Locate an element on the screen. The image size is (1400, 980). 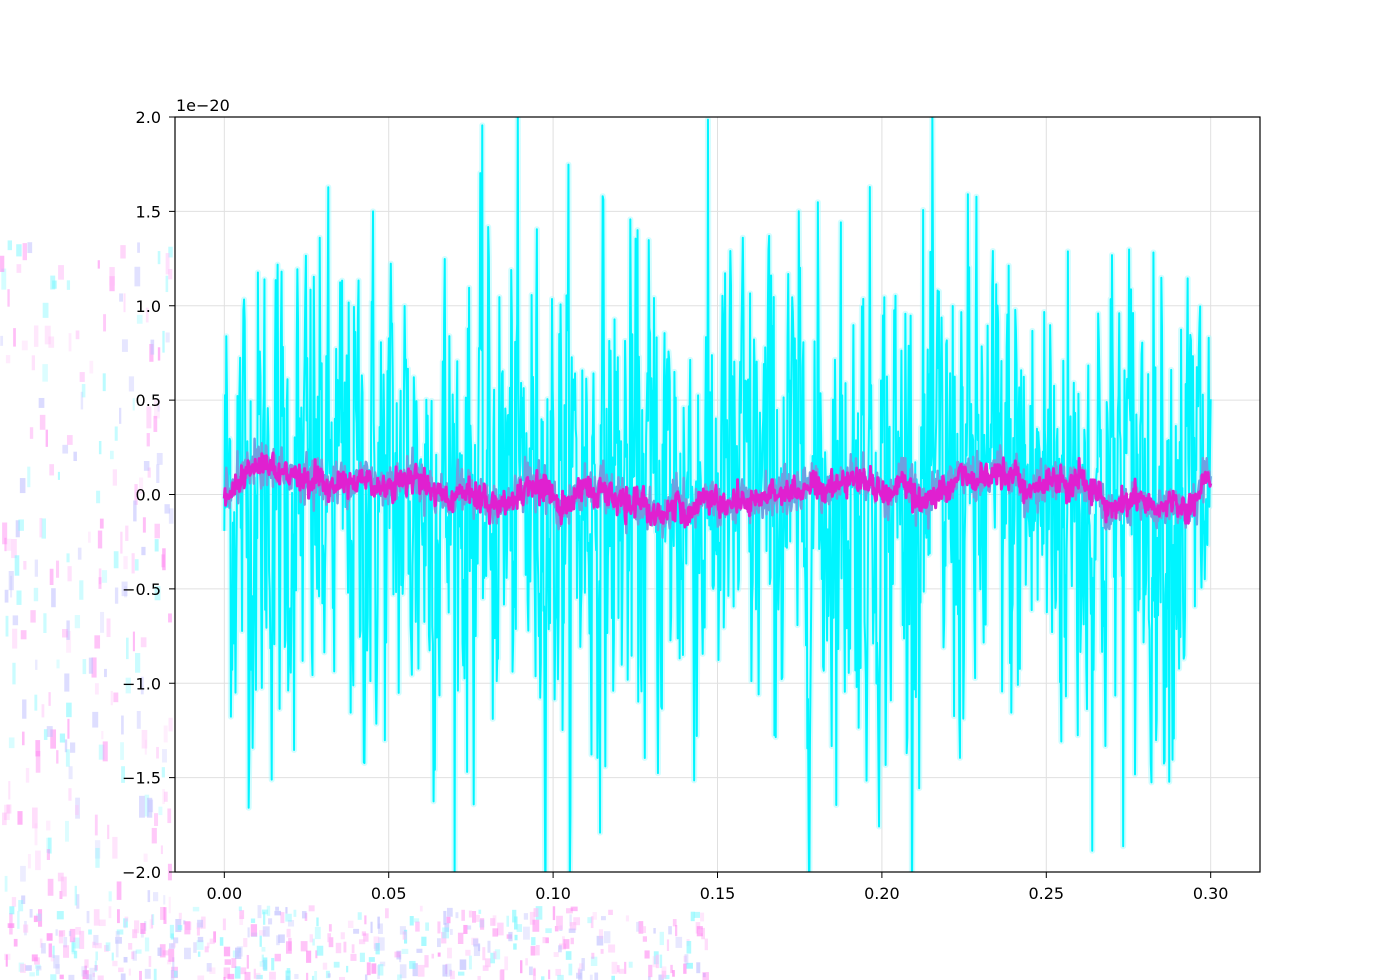
x-tick-label: 0.15 is located at coordinates (718, 893).